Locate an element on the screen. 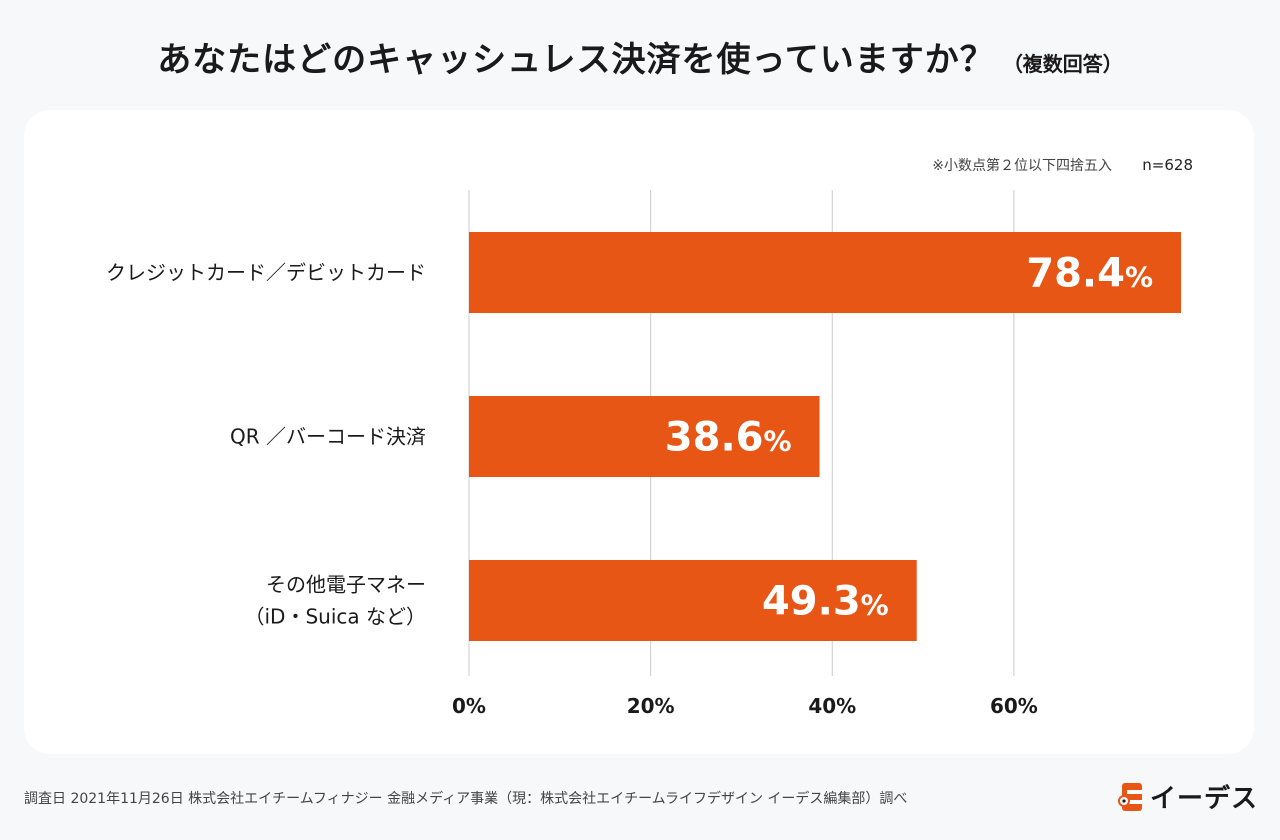  data-label: 38.6% is located at coordinates (728, 438).